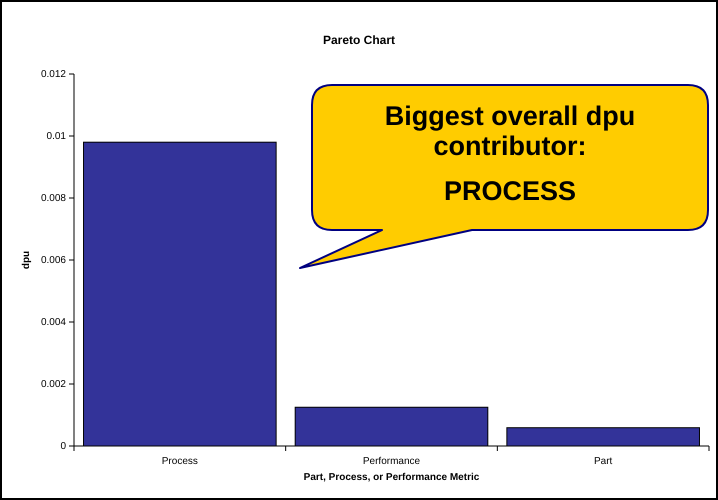  Describe the element at coordinates (53, 198) in the screenshot. I see `y-tick-label: 0.008` at that location.